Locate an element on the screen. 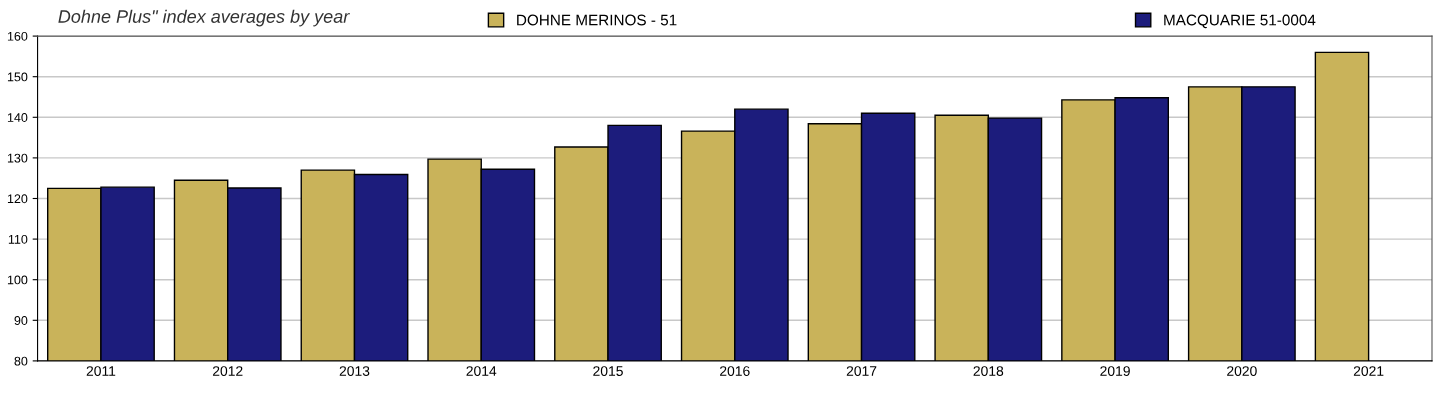 This screenshot has height=401, width=1445. x-tick-label: 2018 is located at coordinates (988, 371).